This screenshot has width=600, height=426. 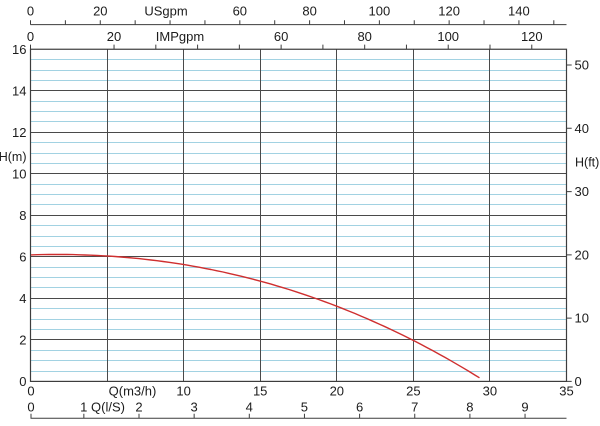 I want to click on svg-text: Q(l/S), so click(x=108, y=406).